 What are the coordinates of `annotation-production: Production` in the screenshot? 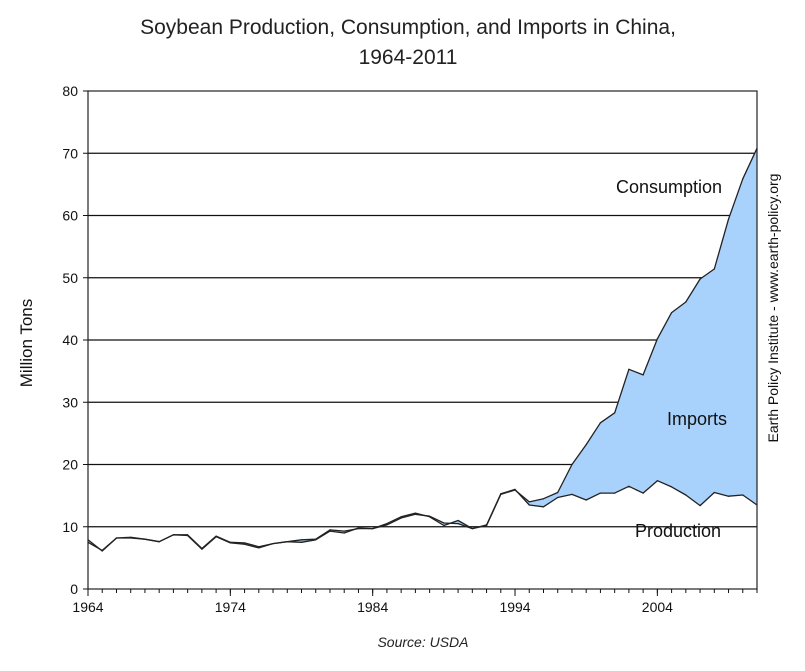 It's located at (678, 531).